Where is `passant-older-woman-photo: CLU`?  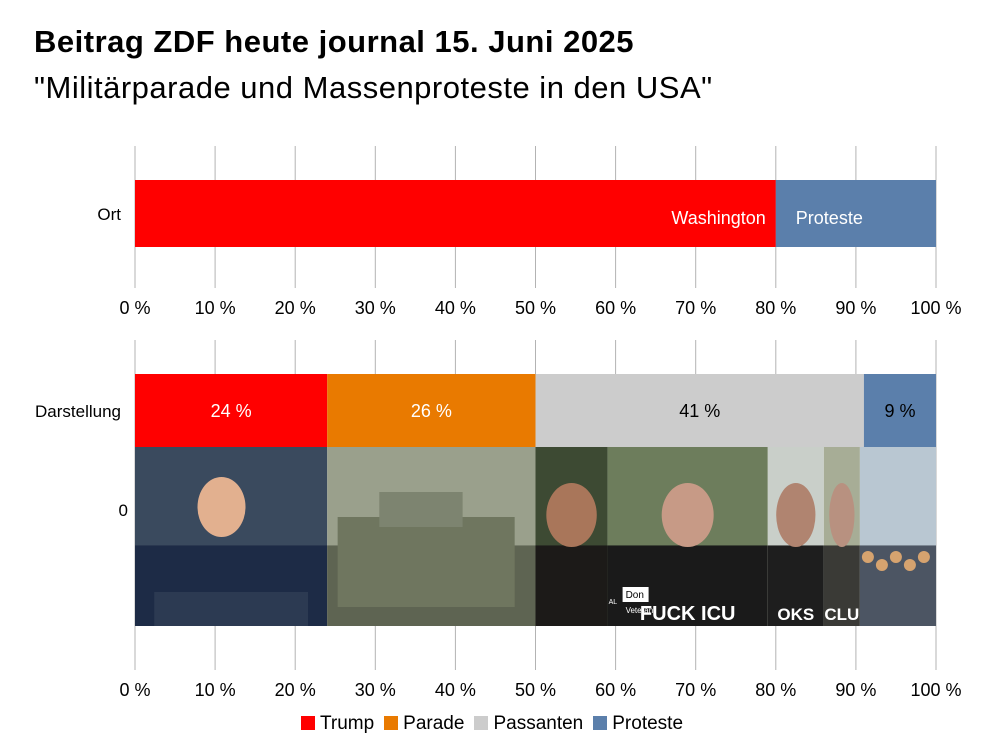
passant-older-woman-photo: CLU is located at coordinates (841, 536).